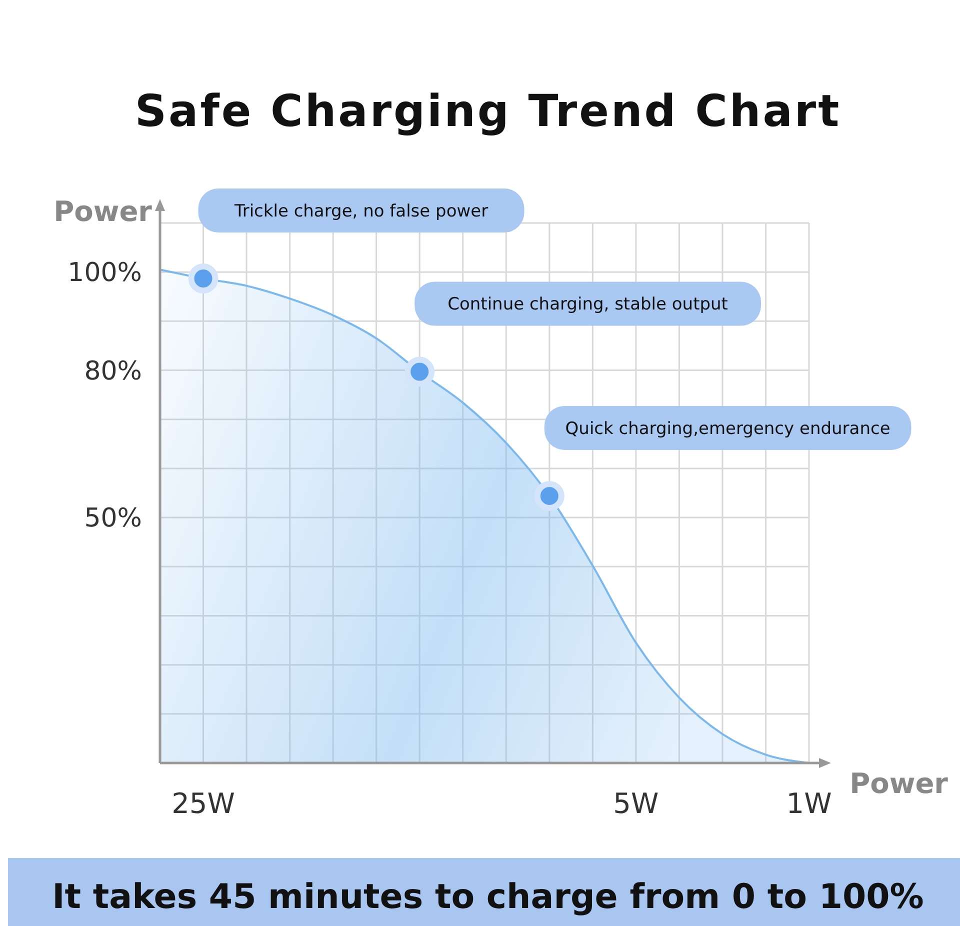 The width and height of the screenshot is (960, 926). What do you see at coordinates (113, 371) in the screenshot?
I see `y-tick-label: 80%` at bounding box center [113, 371].